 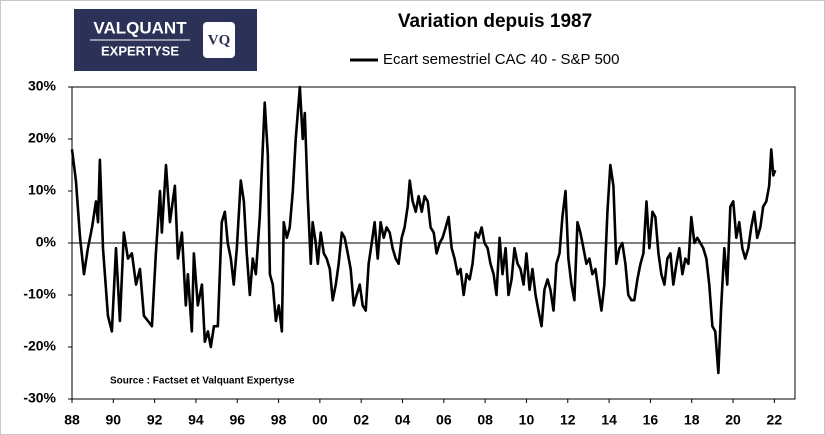 What do you see at coordinates (39, 294) in the screenshot?
I see `y-tick-label: -10%` at bounding box center [39, 294].